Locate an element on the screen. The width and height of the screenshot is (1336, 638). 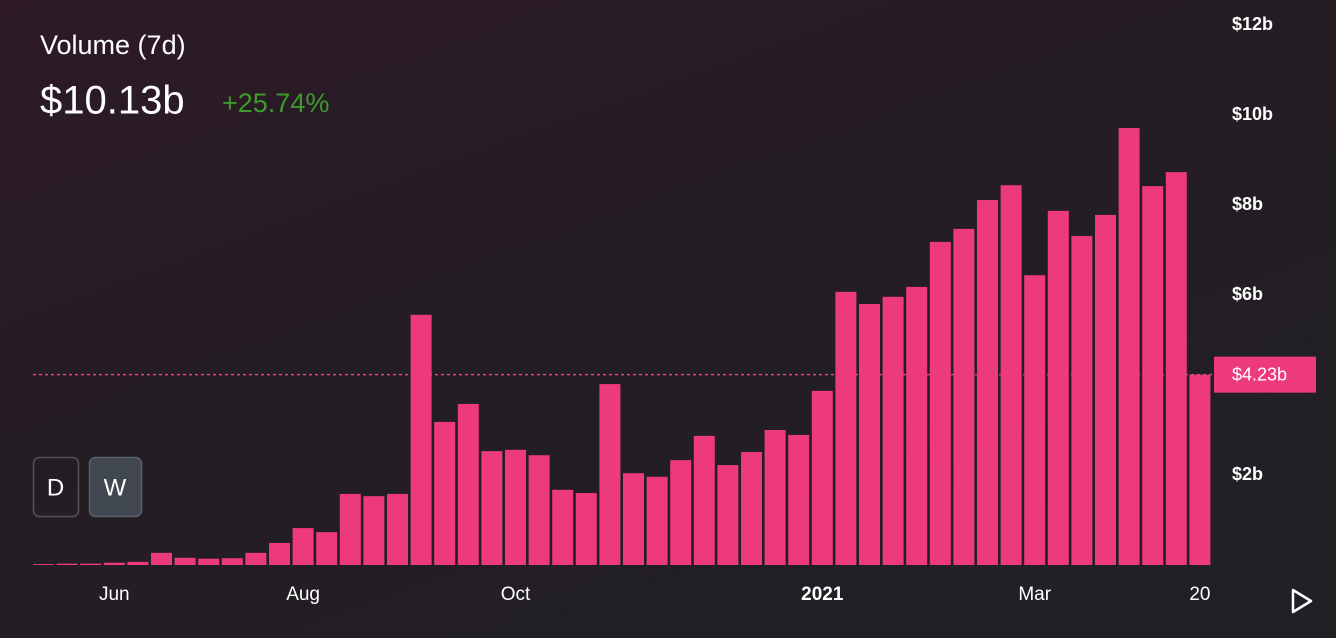
x-tick-label: Oct is located at coordinates (516, 594).